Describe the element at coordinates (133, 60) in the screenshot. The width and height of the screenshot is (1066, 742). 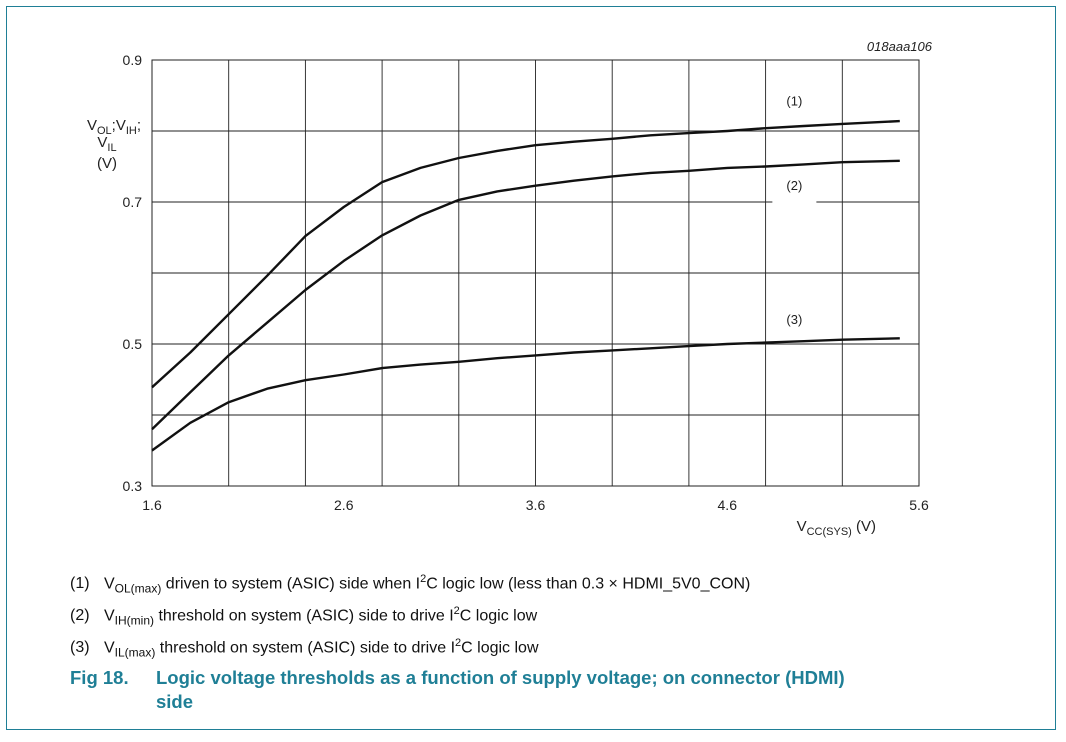
I see `y-tick-label: 0.9` at that location.